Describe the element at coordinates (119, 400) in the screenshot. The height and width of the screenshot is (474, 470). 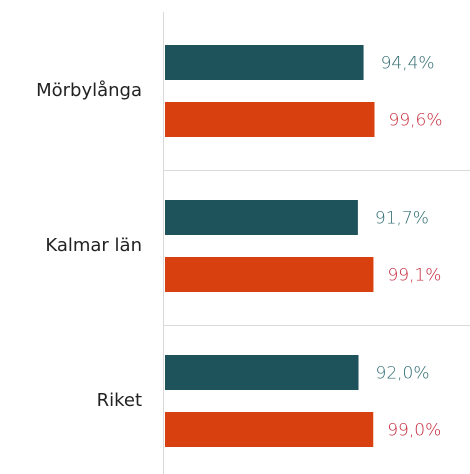
I see `category-label: Riket` at that location.